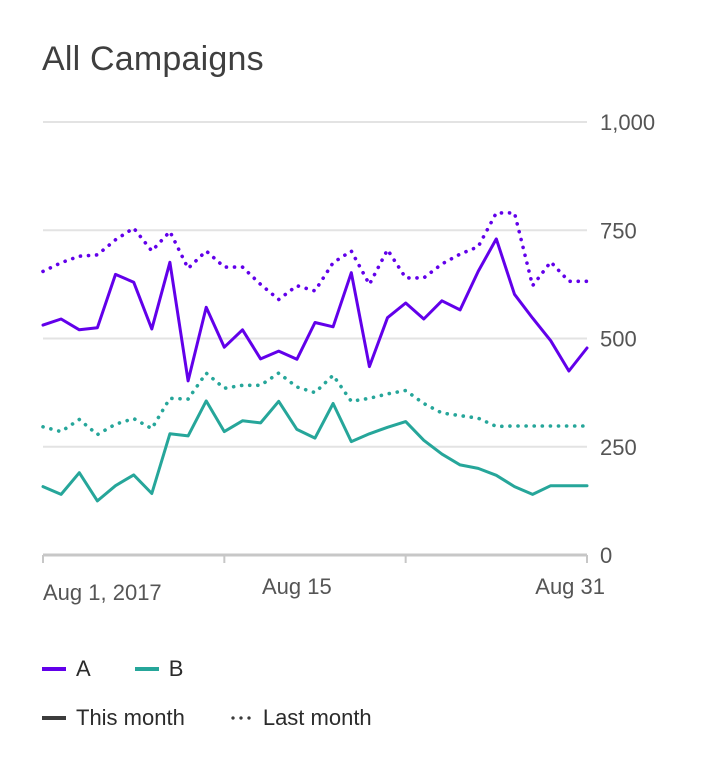 This screenshot has height=780, width=720. What do you see at coordinates (83, 668) in the screenshot?
I see `legend-label-a: A` at bounding box center [83, 668].